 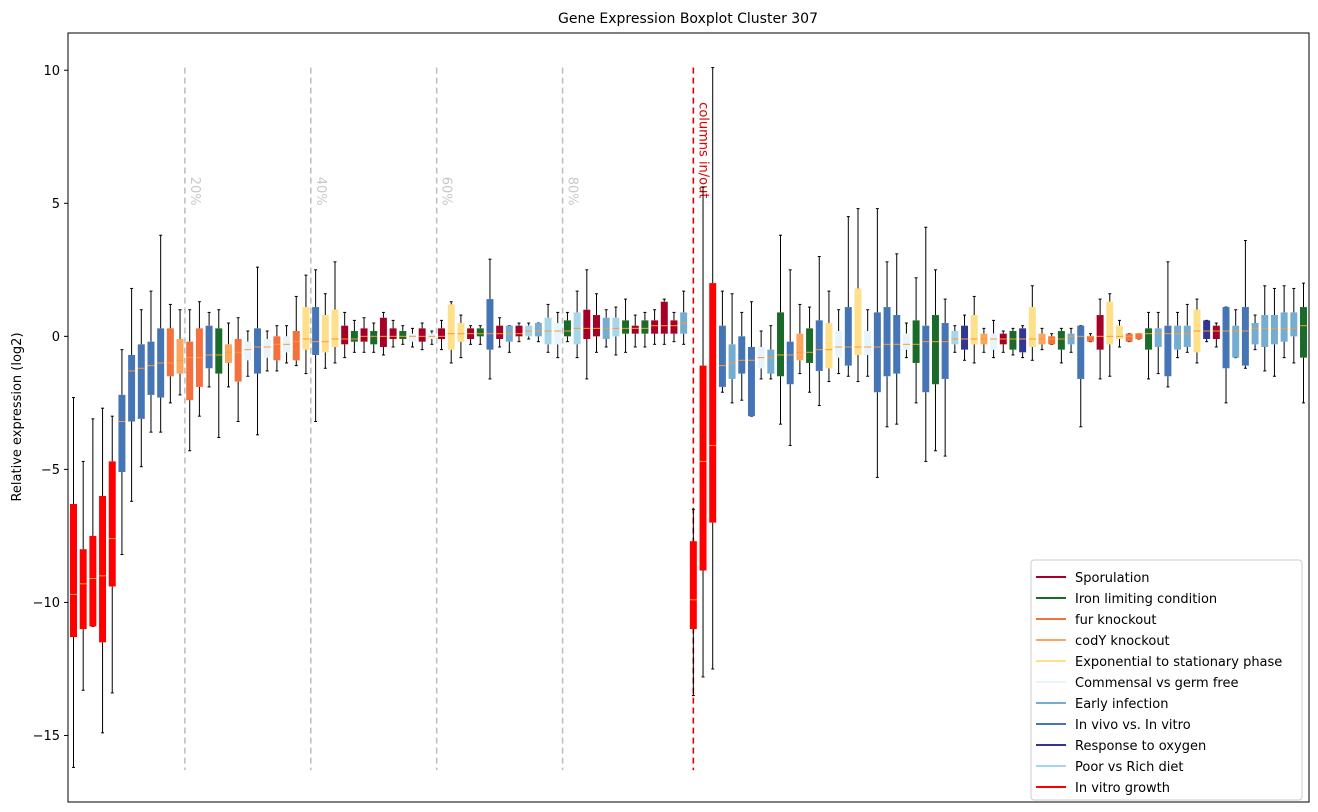 What do you see at coordinates (1129, 767) in the screenshot?
I see `legend-entry: Poor vs Rich diet` at bounding box center [1129, 767].